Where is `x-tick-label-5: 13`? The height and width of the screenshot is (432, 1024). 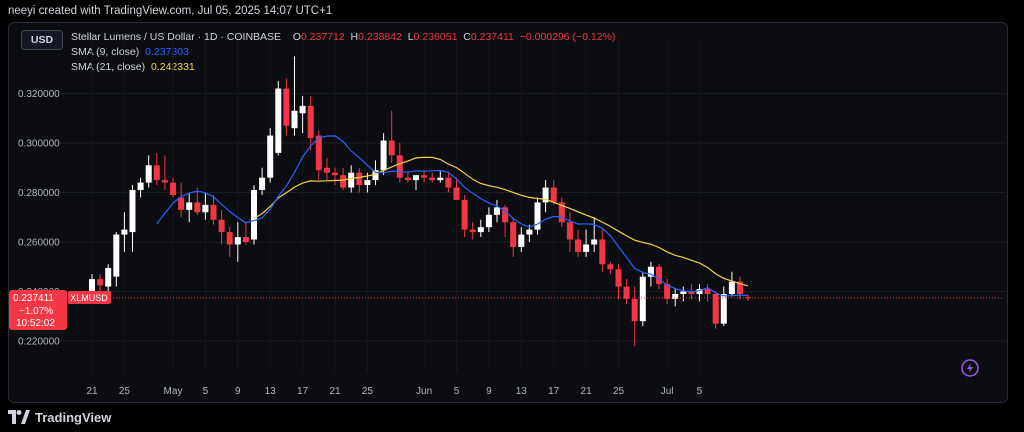 x-tick-label-5: 13 is located at coordinates (271, 391).